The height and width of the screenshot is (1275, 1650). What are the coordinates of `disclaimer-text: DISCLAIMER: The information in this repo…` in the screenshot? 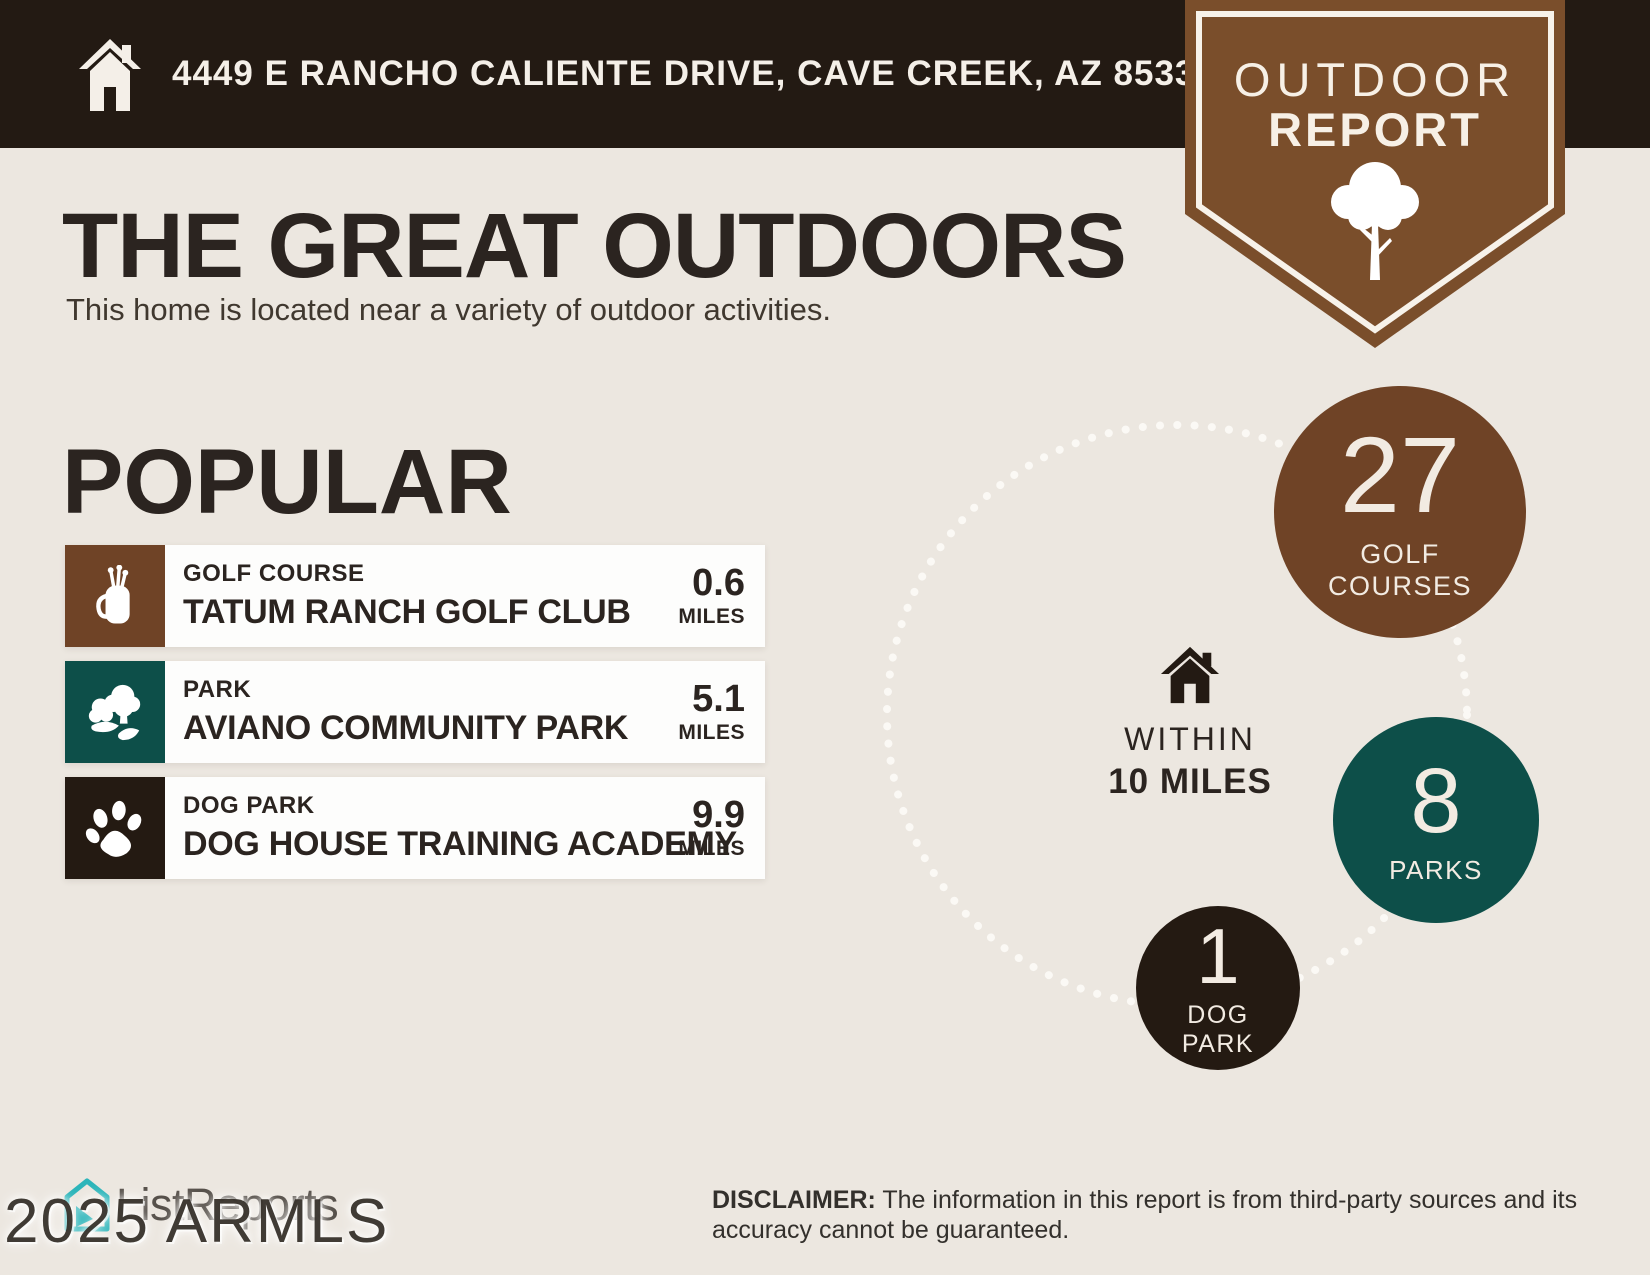 It's located at (1162, 1215).